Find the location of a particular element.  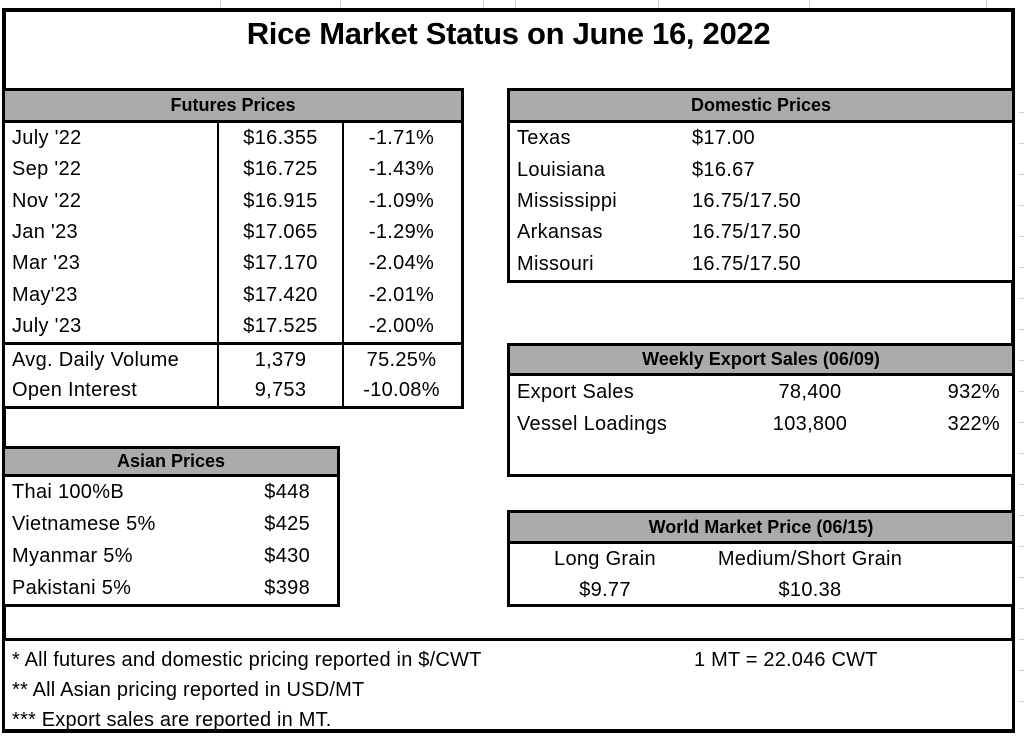

price-cell: $17.170 is located at coordinates (280, 263).